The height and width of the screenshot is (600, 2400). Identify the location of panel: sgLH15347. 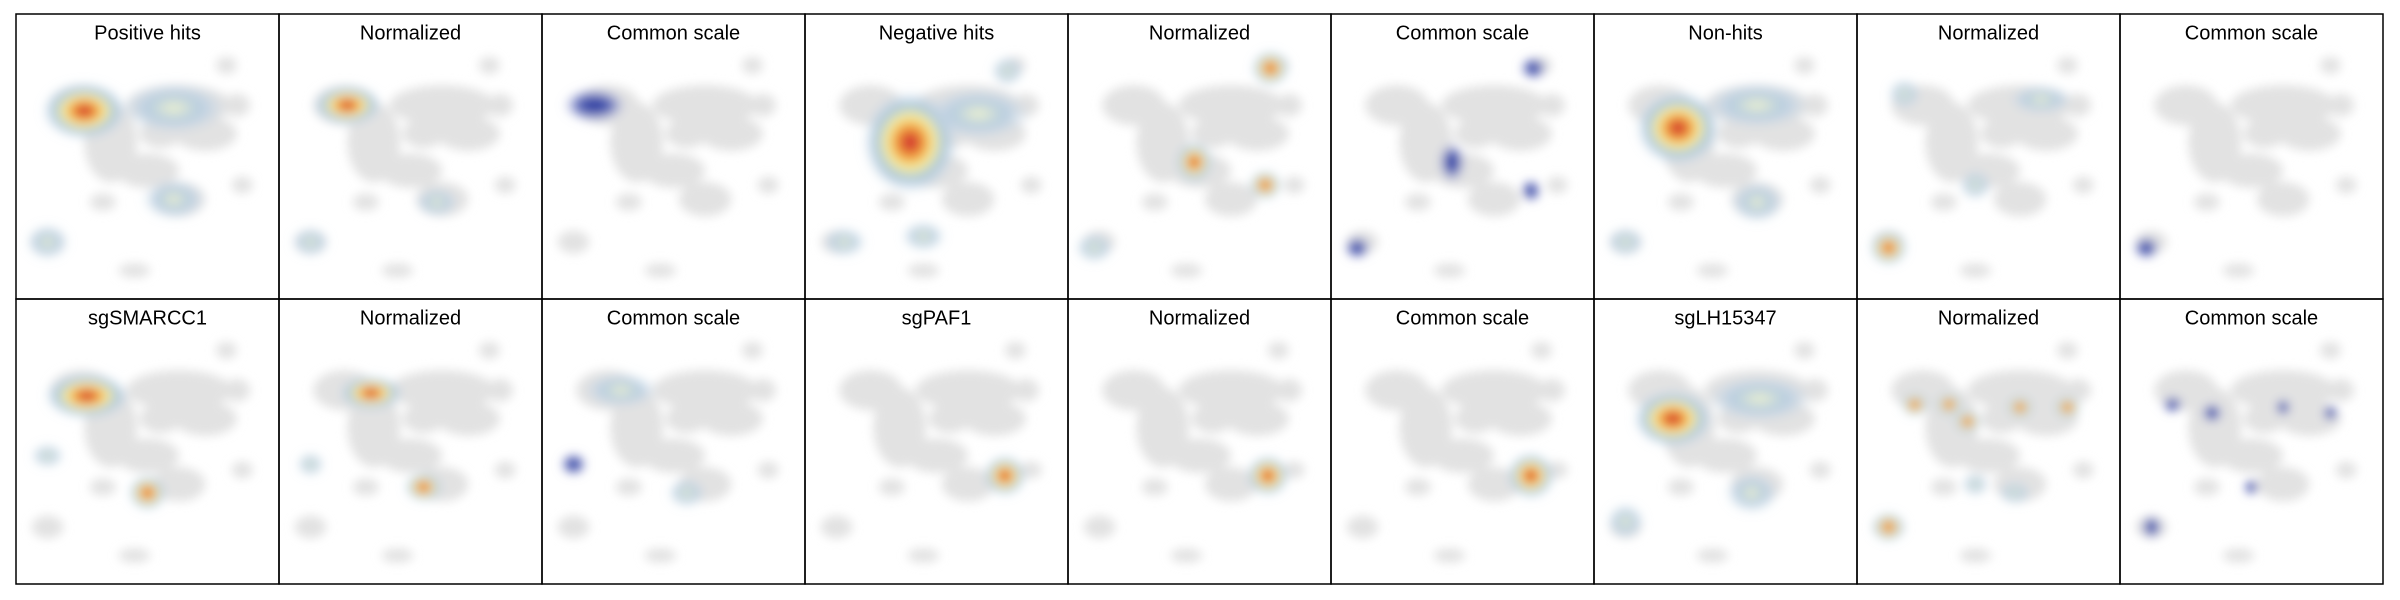
(1725, 441).